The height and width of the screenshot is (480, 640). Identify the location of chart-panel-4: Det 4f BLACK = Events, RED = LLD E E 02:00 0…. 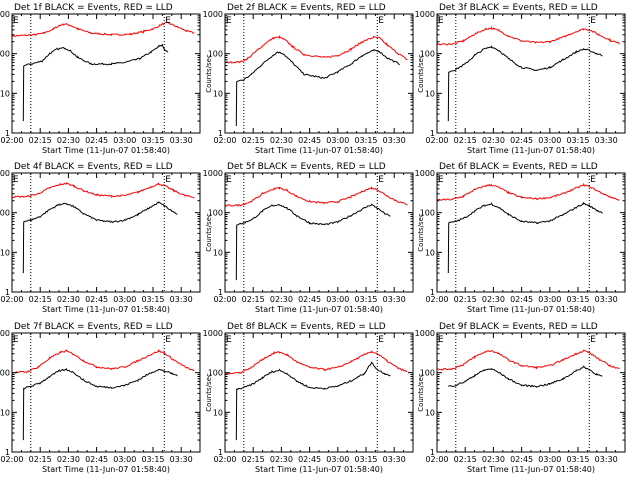
(100, 238).